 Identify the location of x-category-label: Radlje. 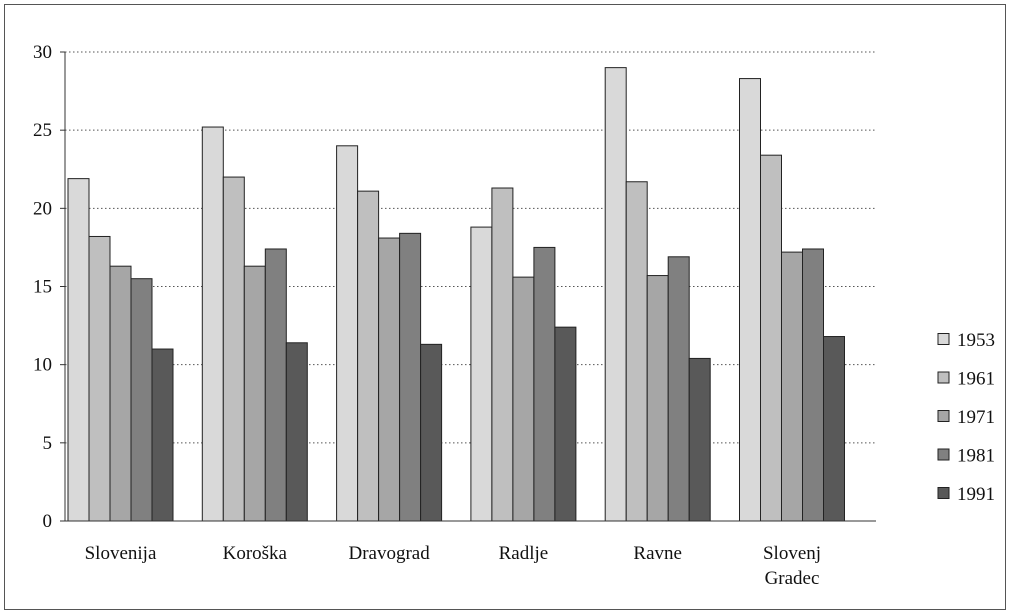
(524, 553).